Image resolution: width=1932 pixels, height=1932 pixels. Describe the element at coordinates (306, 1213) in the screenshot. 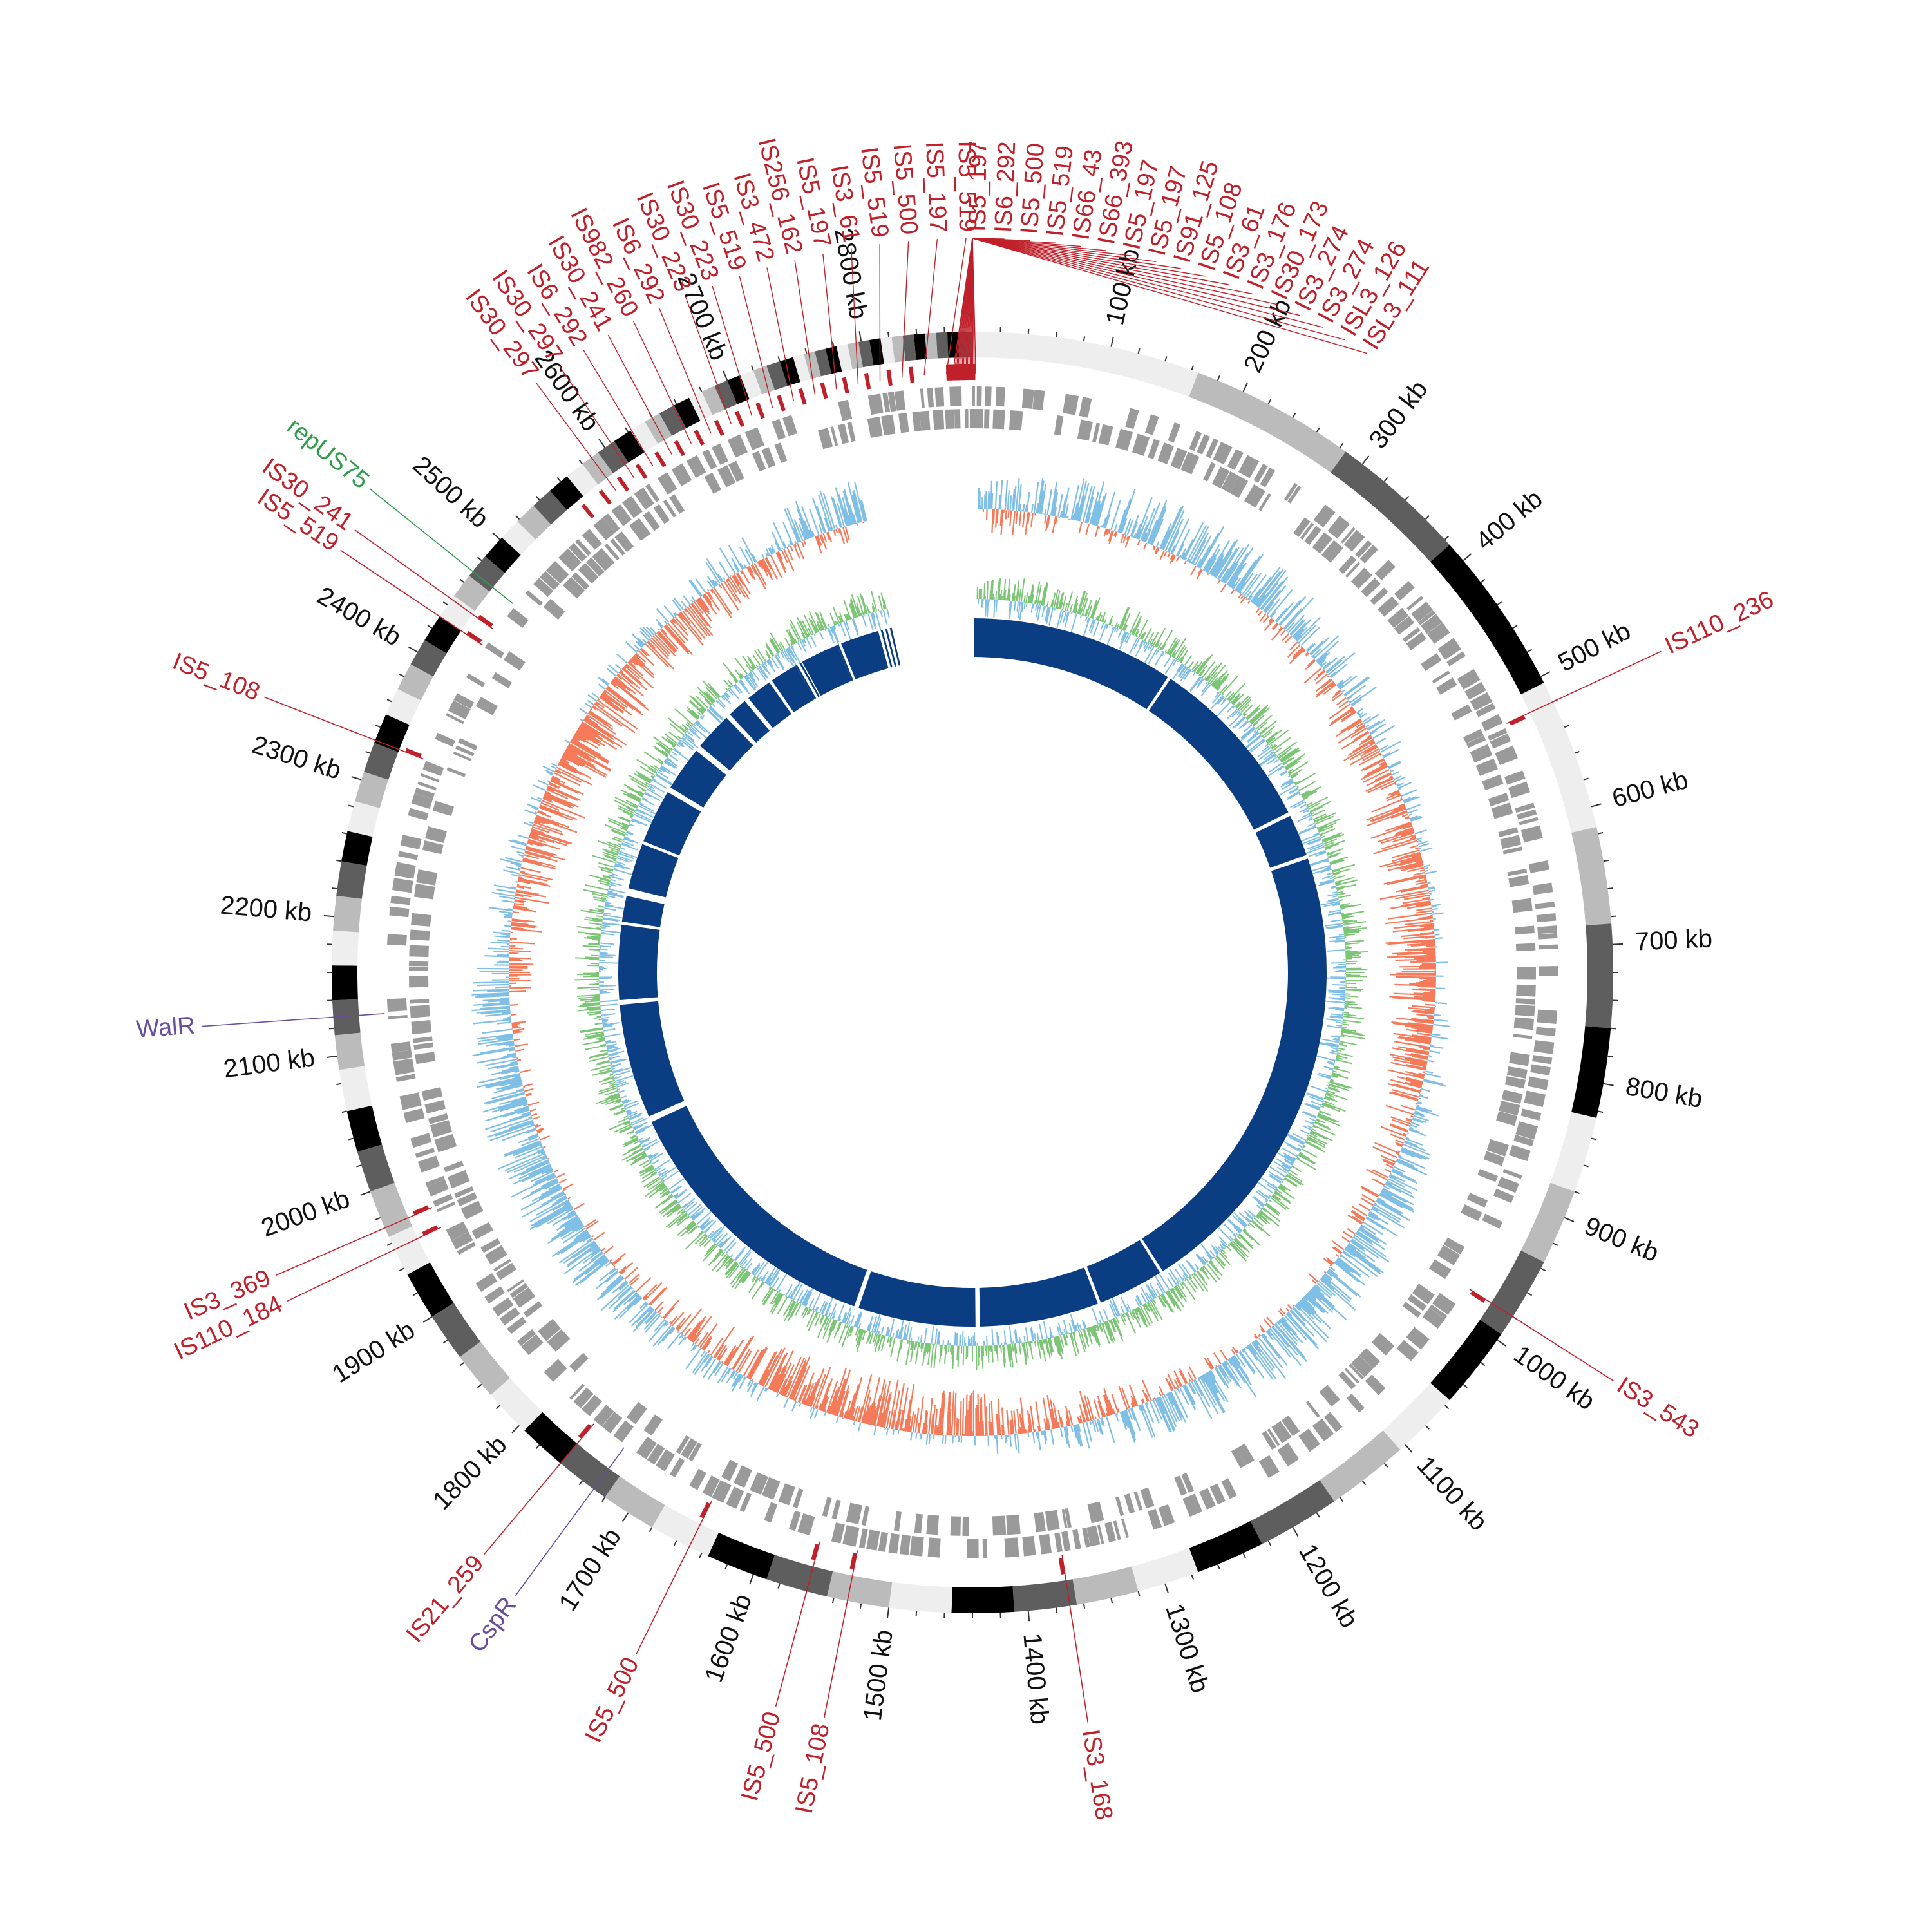

I see `scale-tick-label: 2000 kb` at that location.